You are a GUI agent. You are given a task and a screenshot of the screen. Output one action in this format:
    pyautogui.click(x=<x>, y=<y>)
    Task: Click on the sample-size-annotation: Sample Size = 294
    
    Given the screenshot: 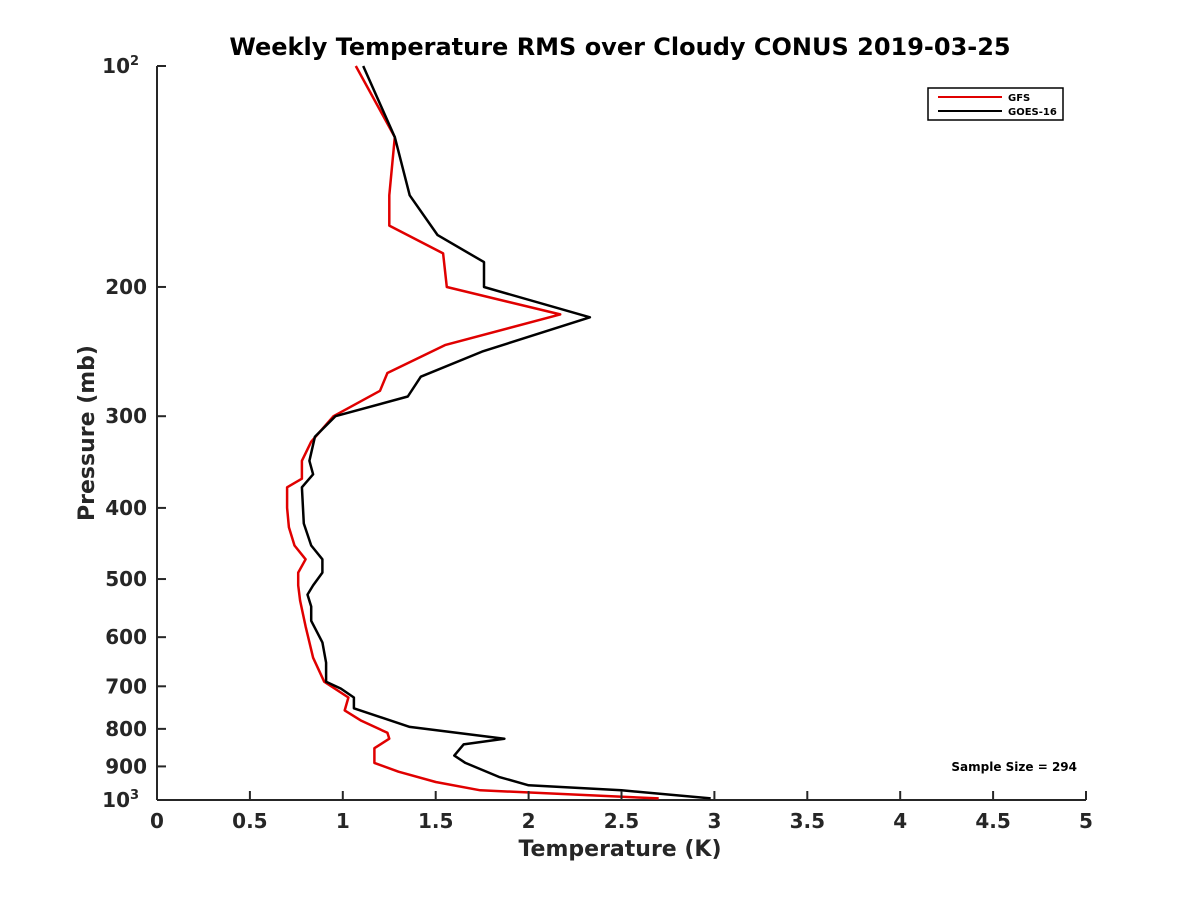 What is the action you would take?
    pyautogui.click(x=1014, y=767)
    